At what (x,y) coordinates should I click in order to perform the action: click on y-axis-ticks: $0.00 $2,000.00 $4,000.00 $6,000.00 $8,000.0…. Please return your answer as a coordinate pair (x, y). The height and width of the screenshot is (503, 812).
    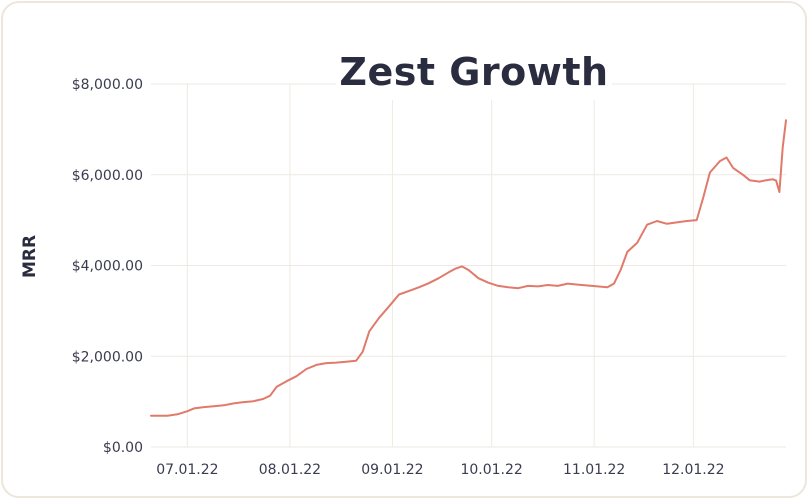
    Looking at the image, I should click on (107, 266).